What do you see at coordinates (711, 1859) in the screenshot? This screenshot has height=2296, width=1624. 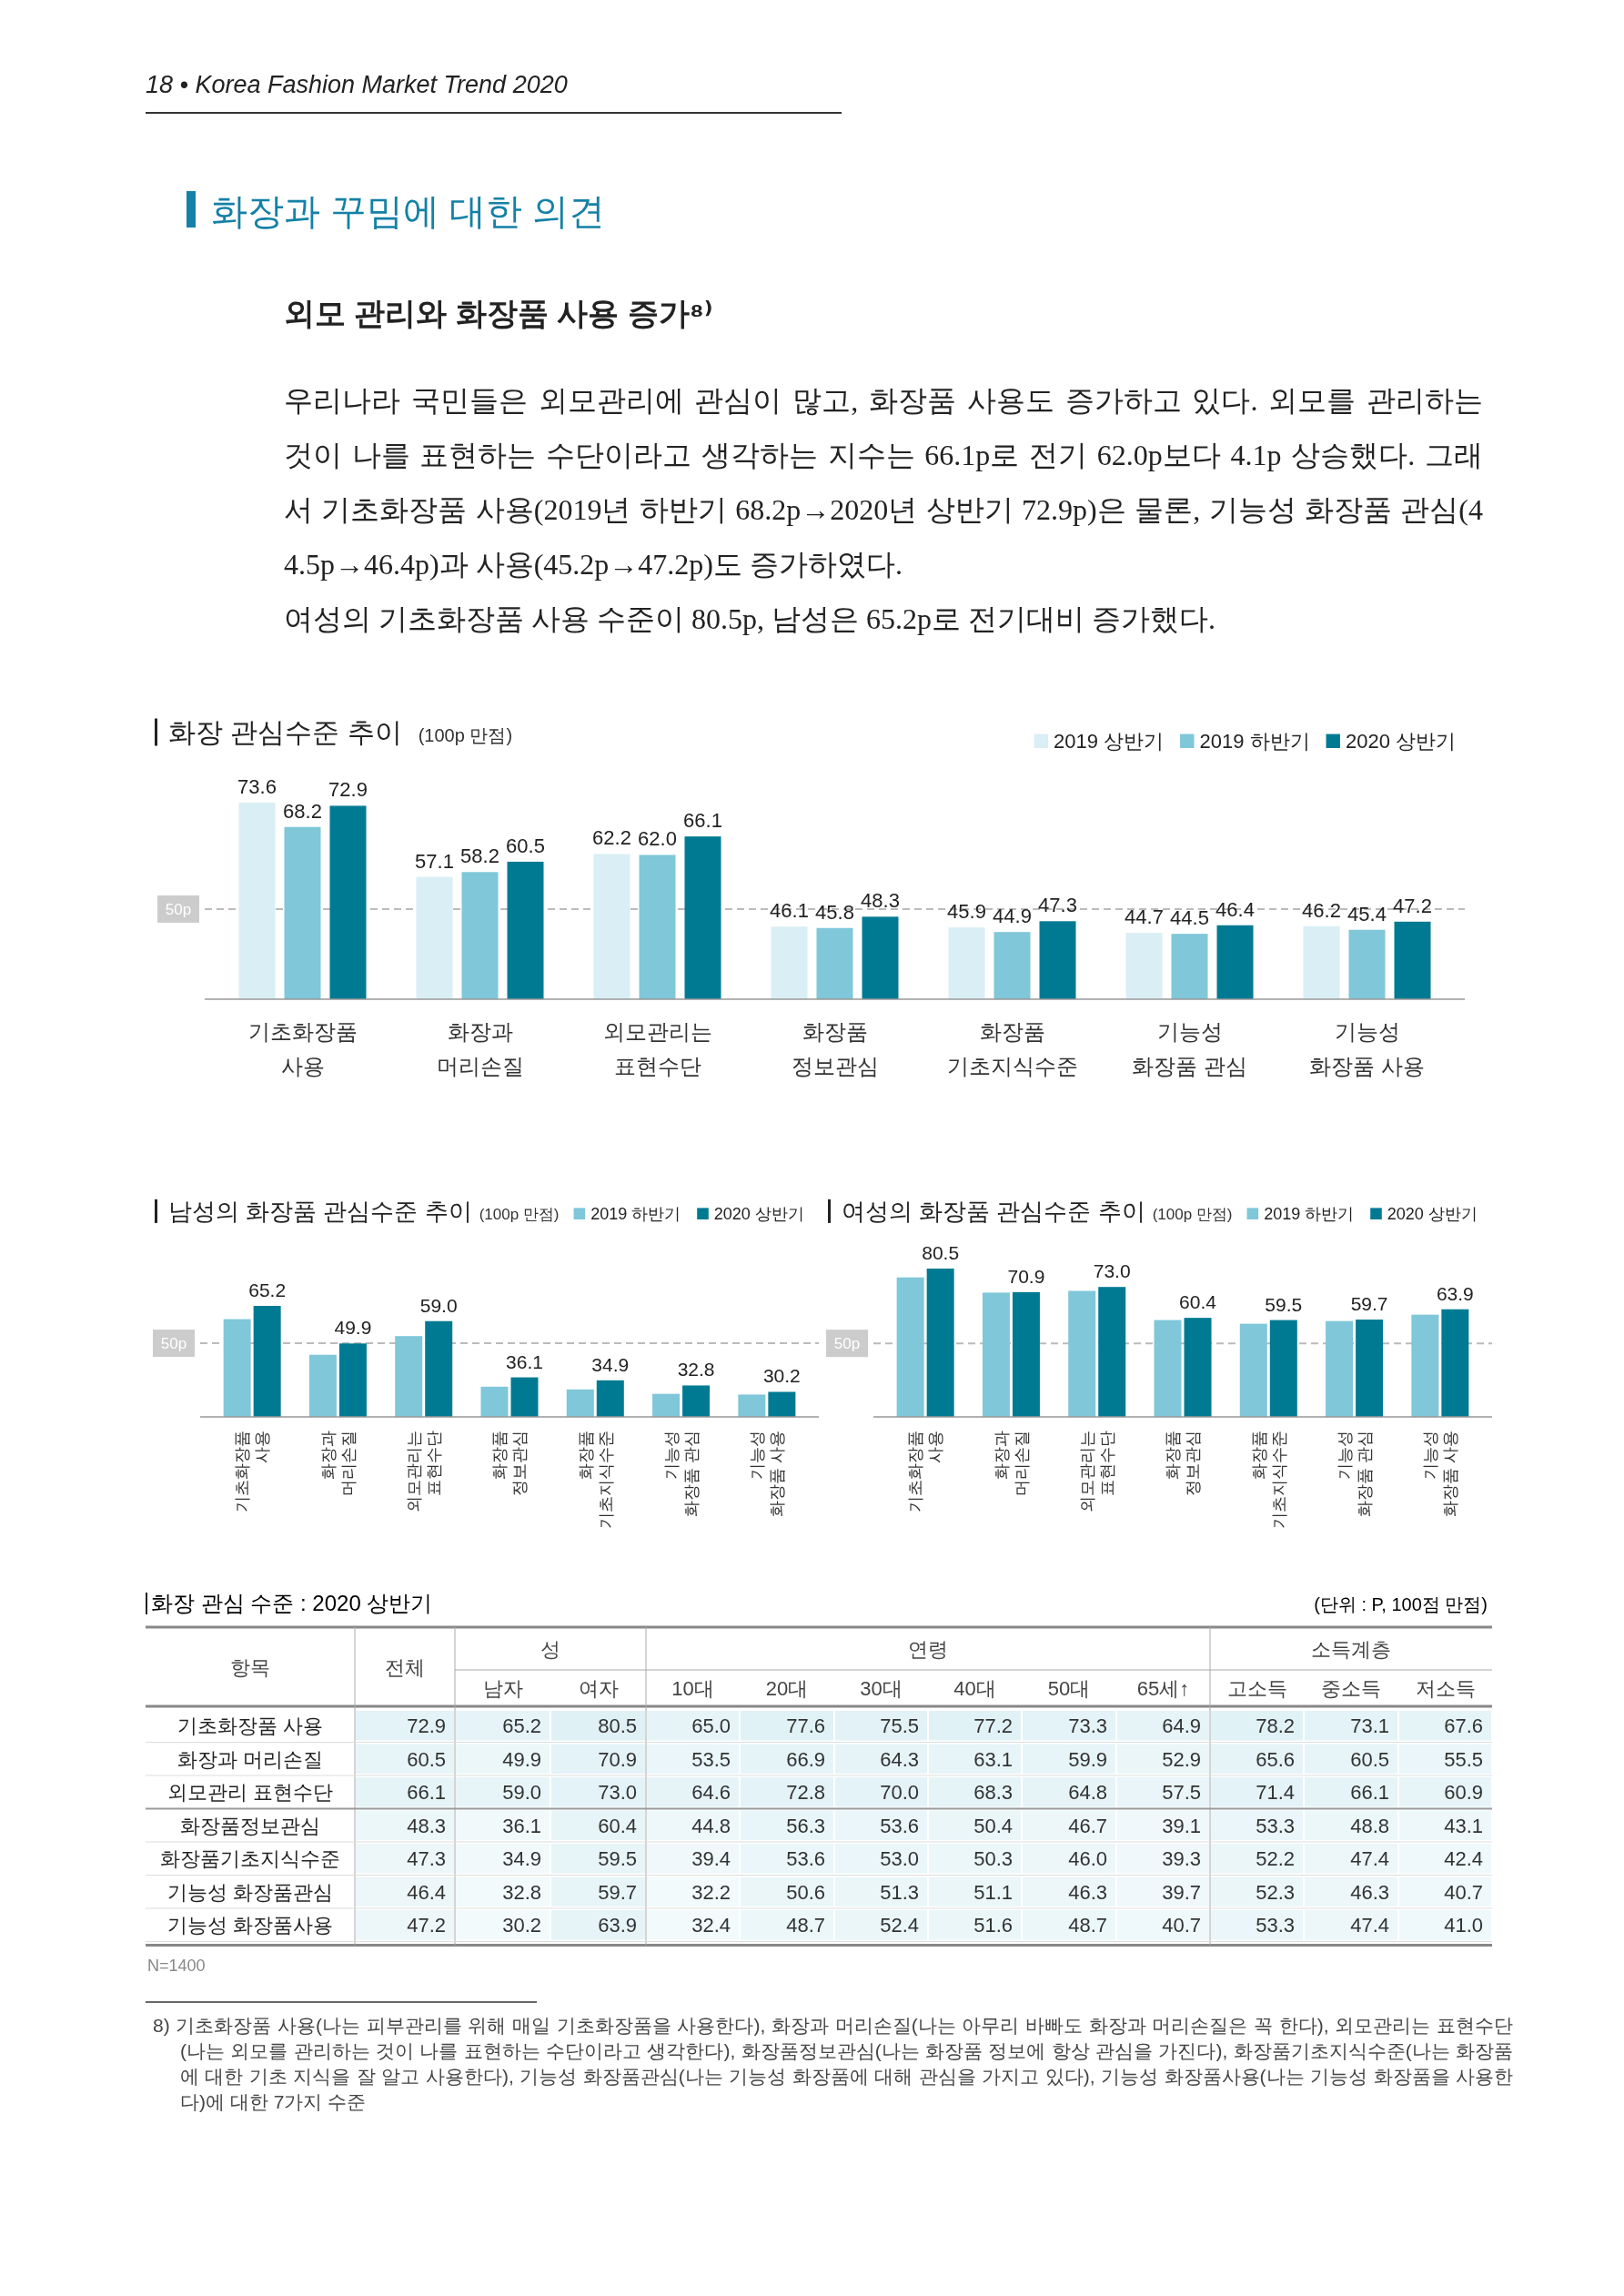 I see `data-label: 39.4` at bounding box center [711, 1859].